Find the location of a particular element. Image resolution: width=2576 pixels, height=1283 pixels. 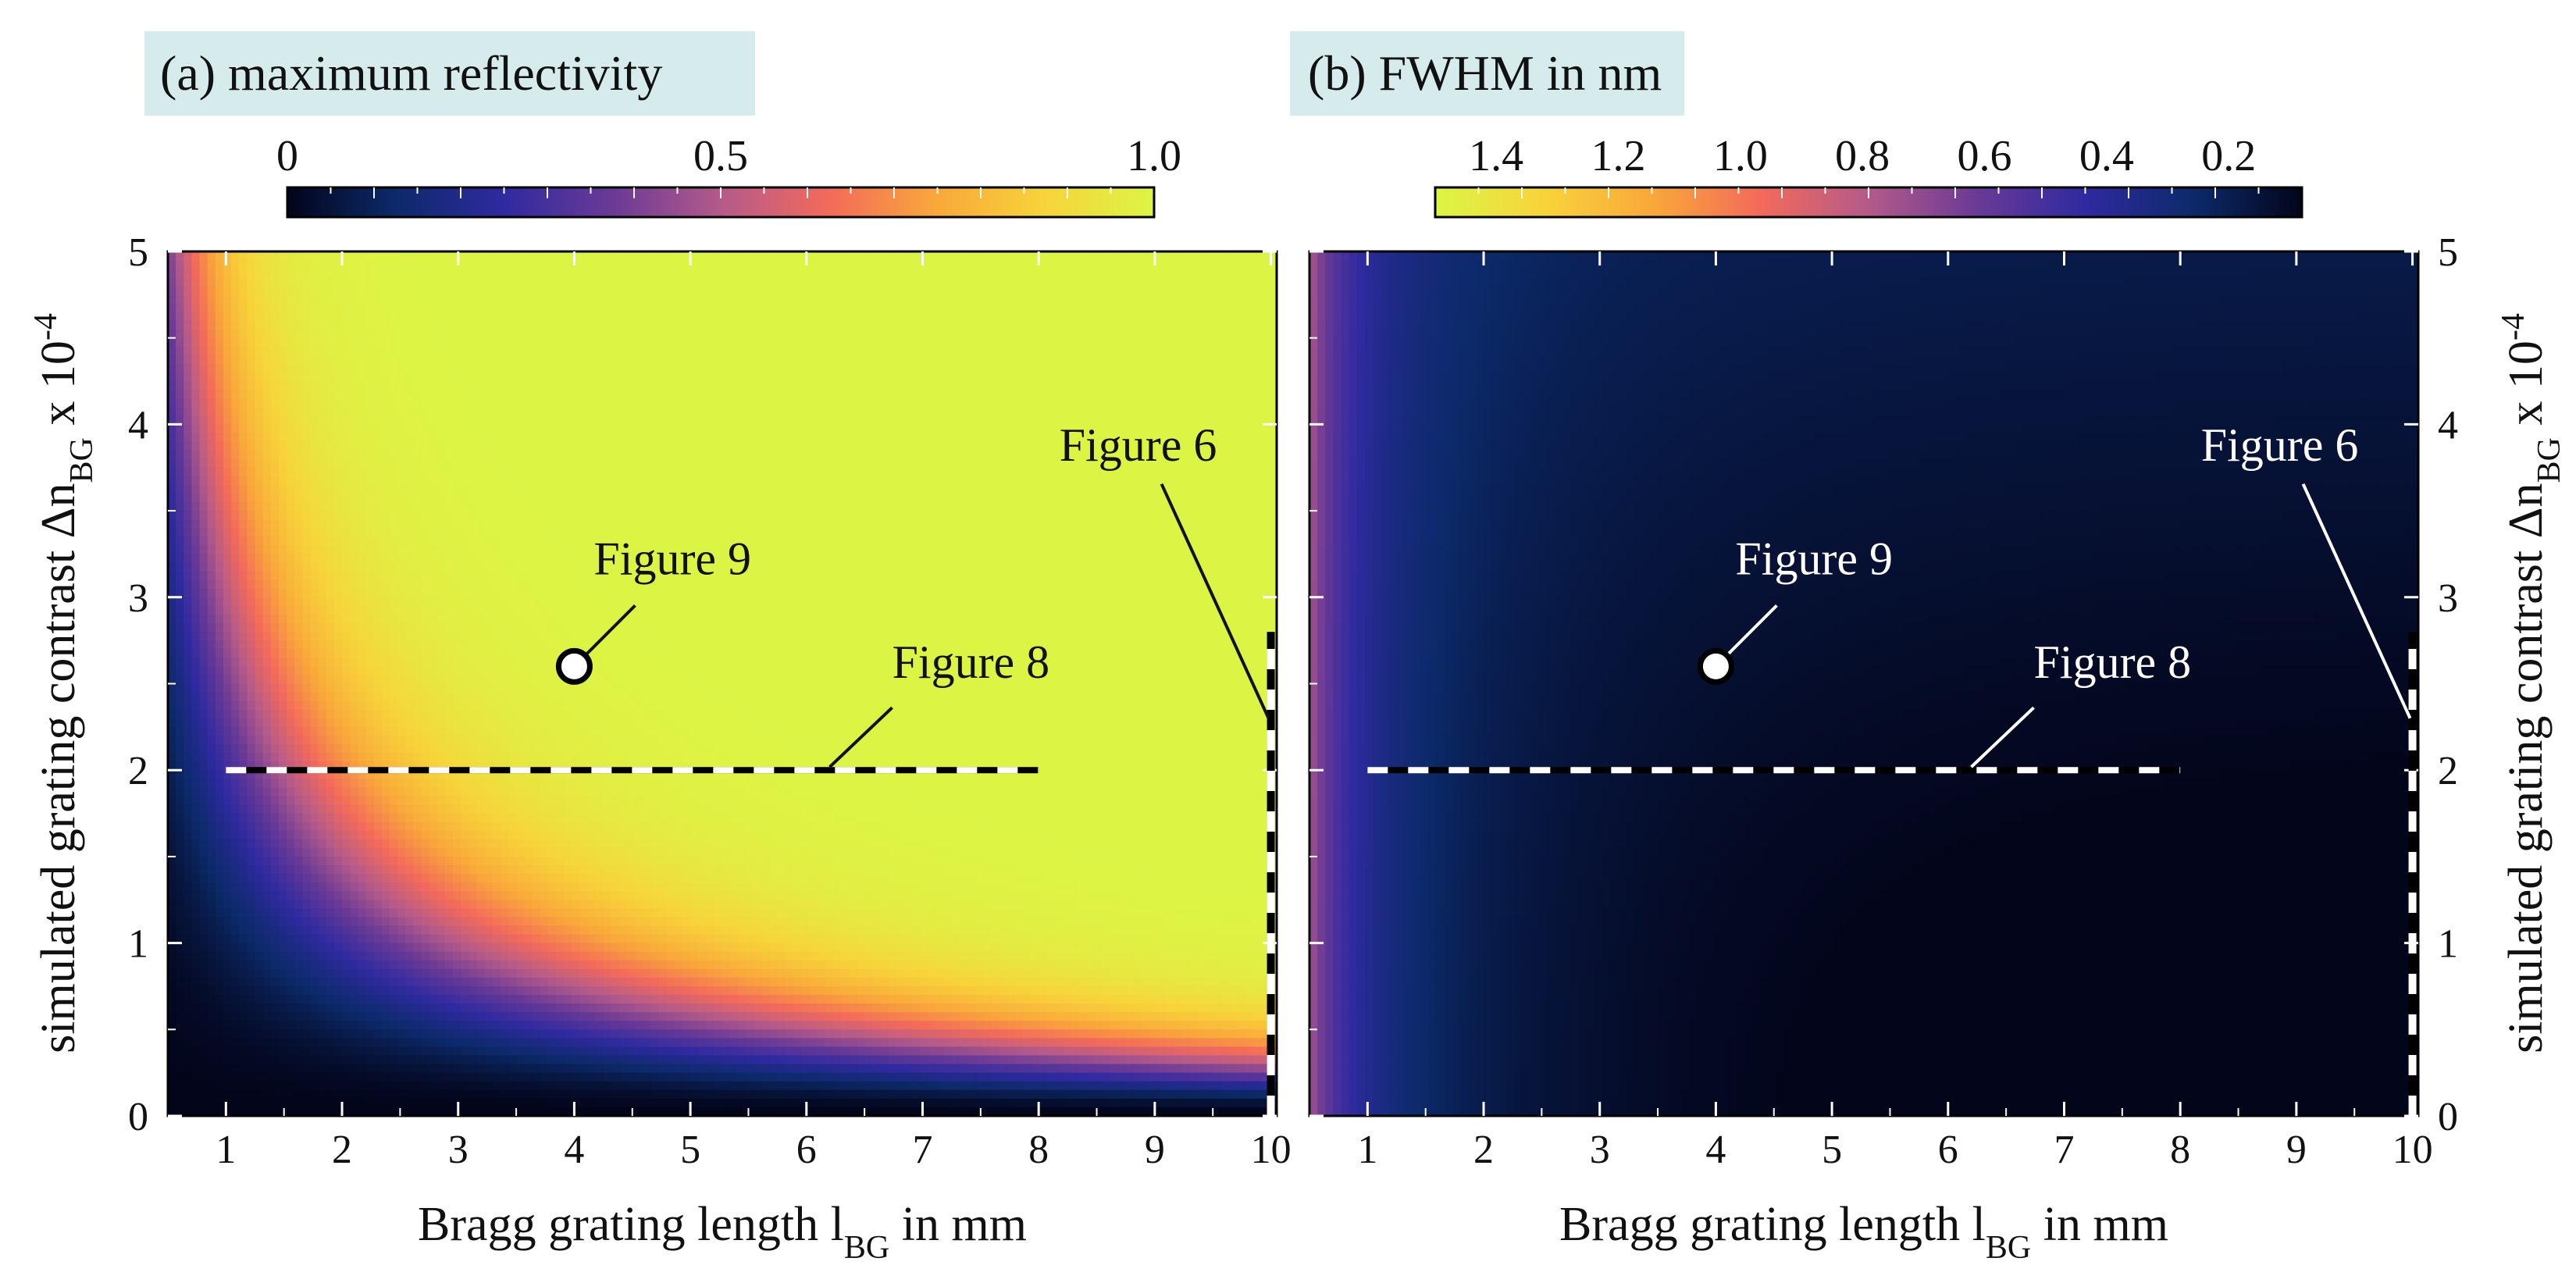

panel-b-label-box is located at coordinates (1487, 73).